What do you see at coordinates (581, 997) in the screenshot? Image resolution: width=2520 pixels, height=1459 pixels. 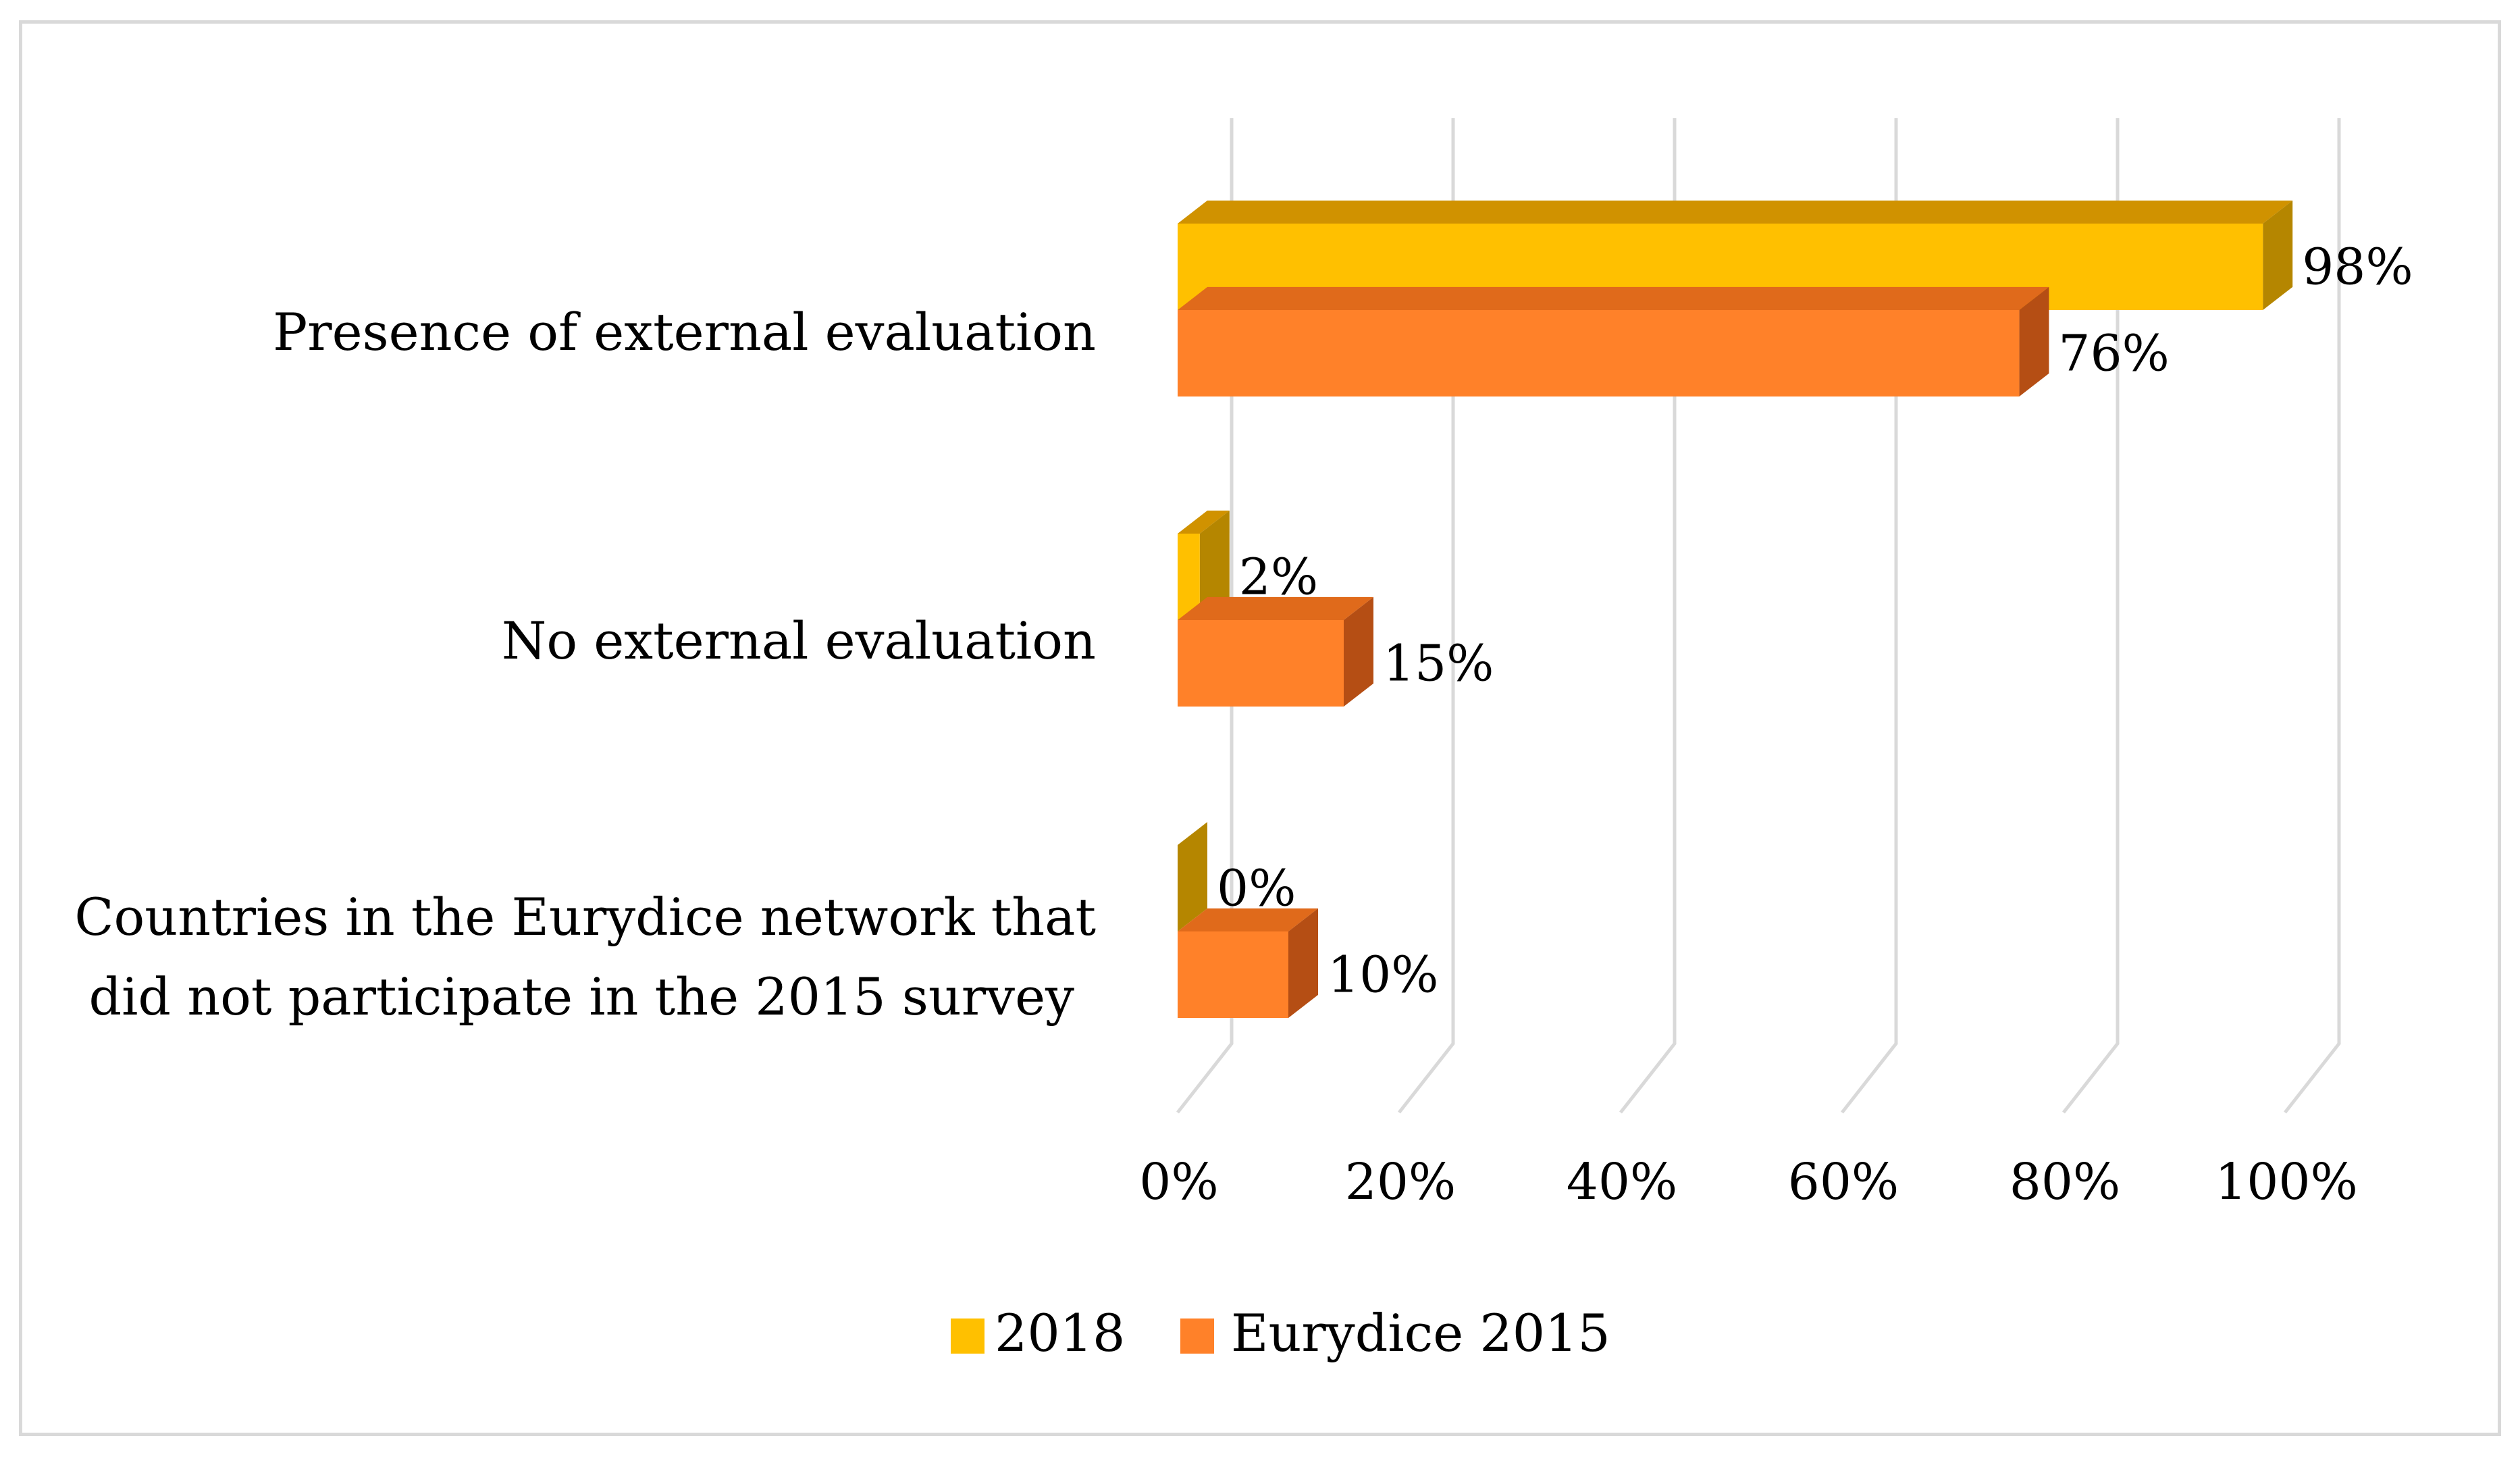 I see `category-label-2-line-1: did not participate in the 2015 survey` at bounding box center [581, 997].